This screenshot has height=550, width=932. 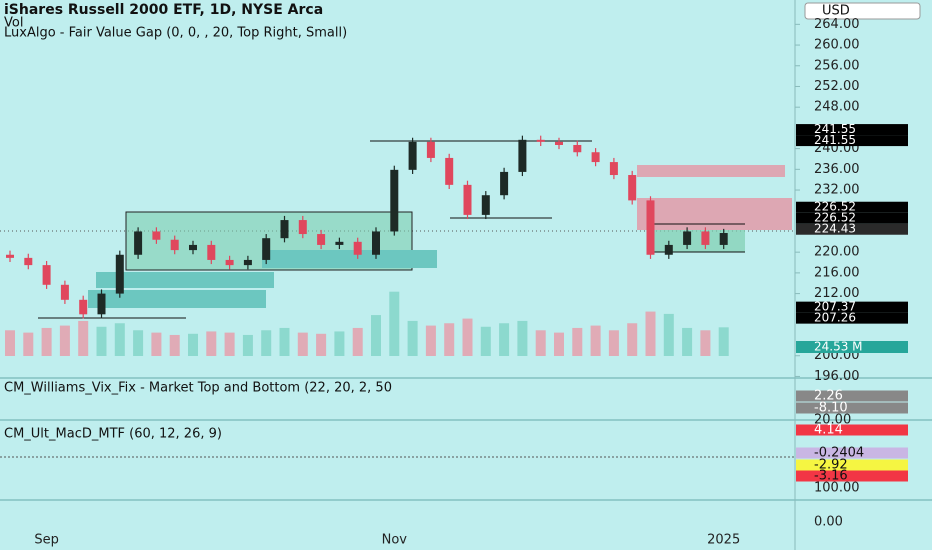 What do you see at coordinates (837, 190) in the screenshot?
I see `y-tick-label: 232.00` at bounding box center [837, 190].